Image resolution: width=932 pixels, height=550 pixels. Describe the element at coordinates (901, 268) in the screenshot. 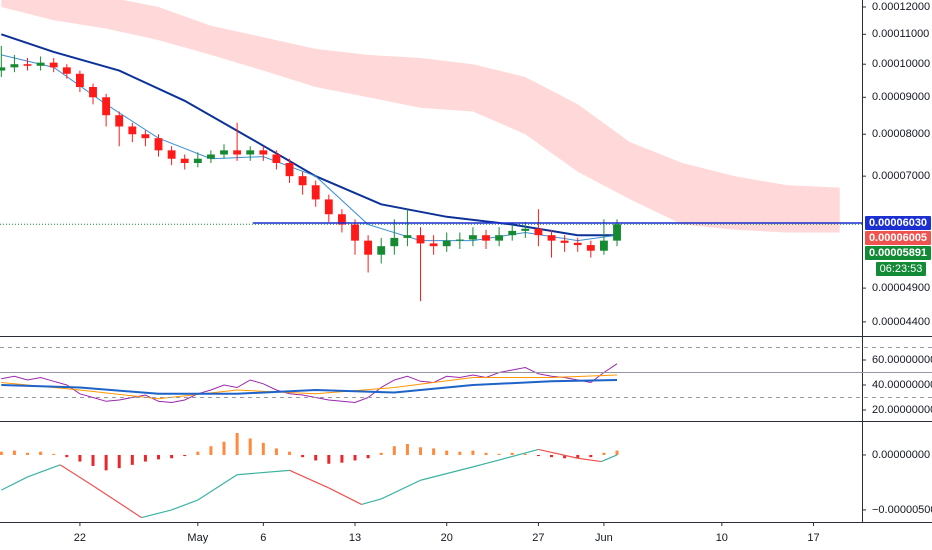

I see `countdown-box` at that location.